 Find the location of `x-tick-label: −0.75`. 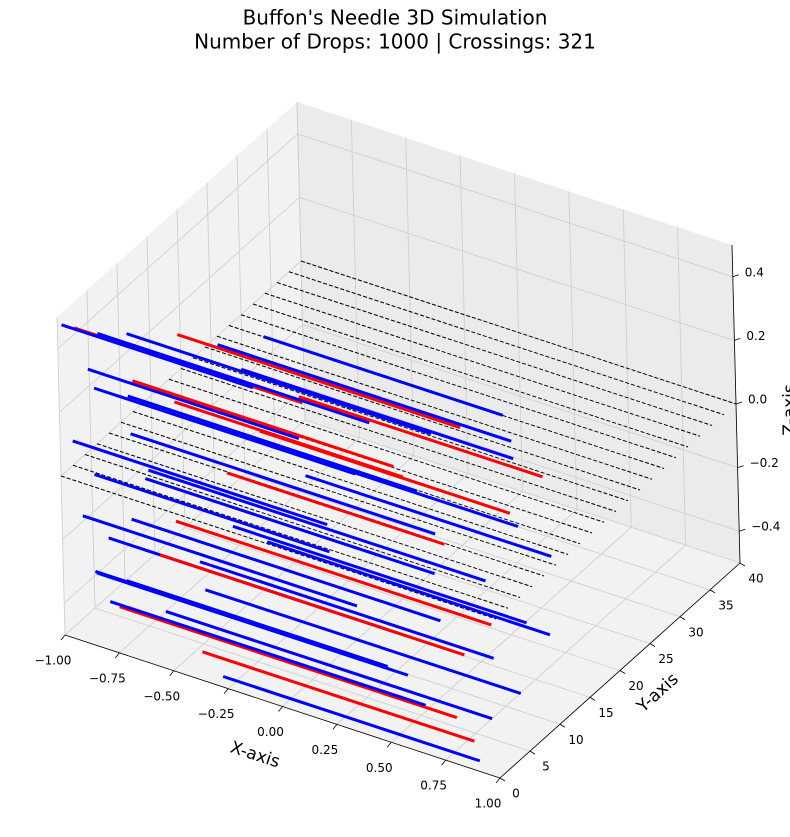

x-tick-label: −0.75 is located at coordinates (107, 678).